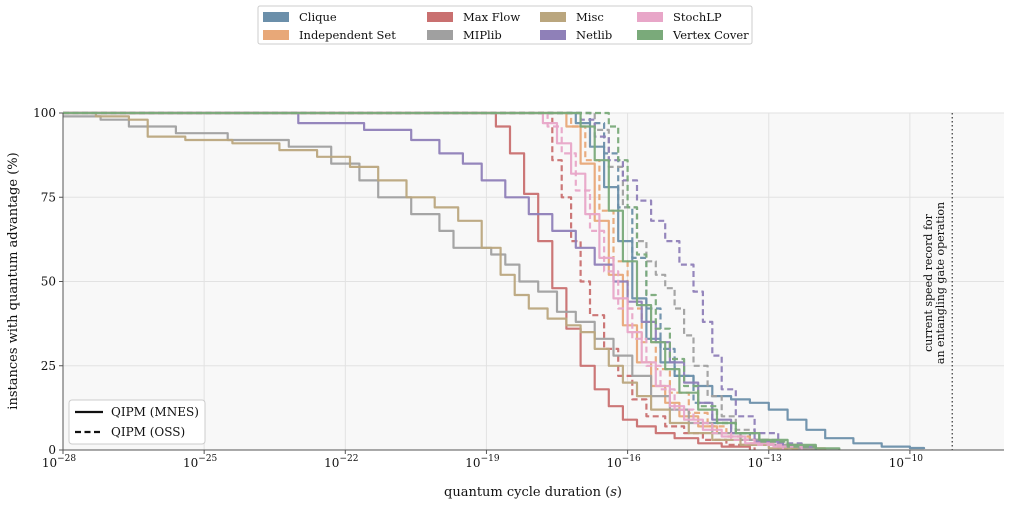 Image resolution: width=1010 pixels, height=505 pixels. I want to click on x-tick-label: 10−25, so click(200, 462).